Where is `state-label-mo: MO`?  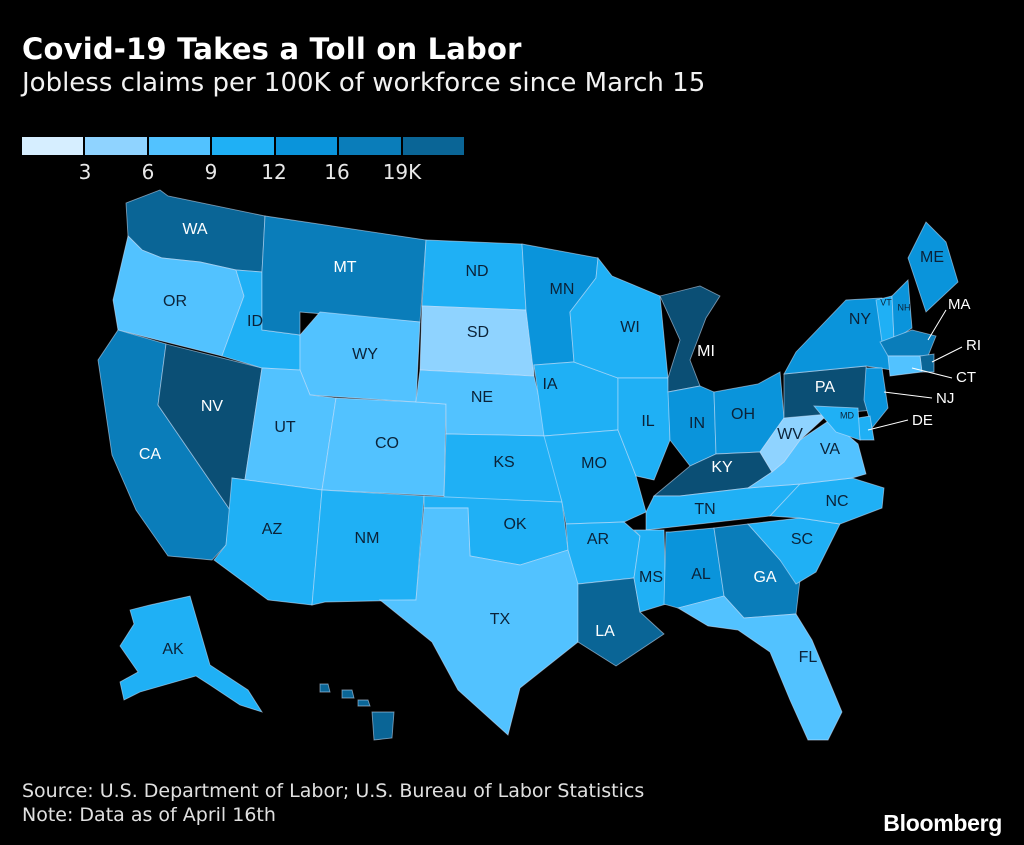 state-label-mo: MO is located at coordinates (594, 463).